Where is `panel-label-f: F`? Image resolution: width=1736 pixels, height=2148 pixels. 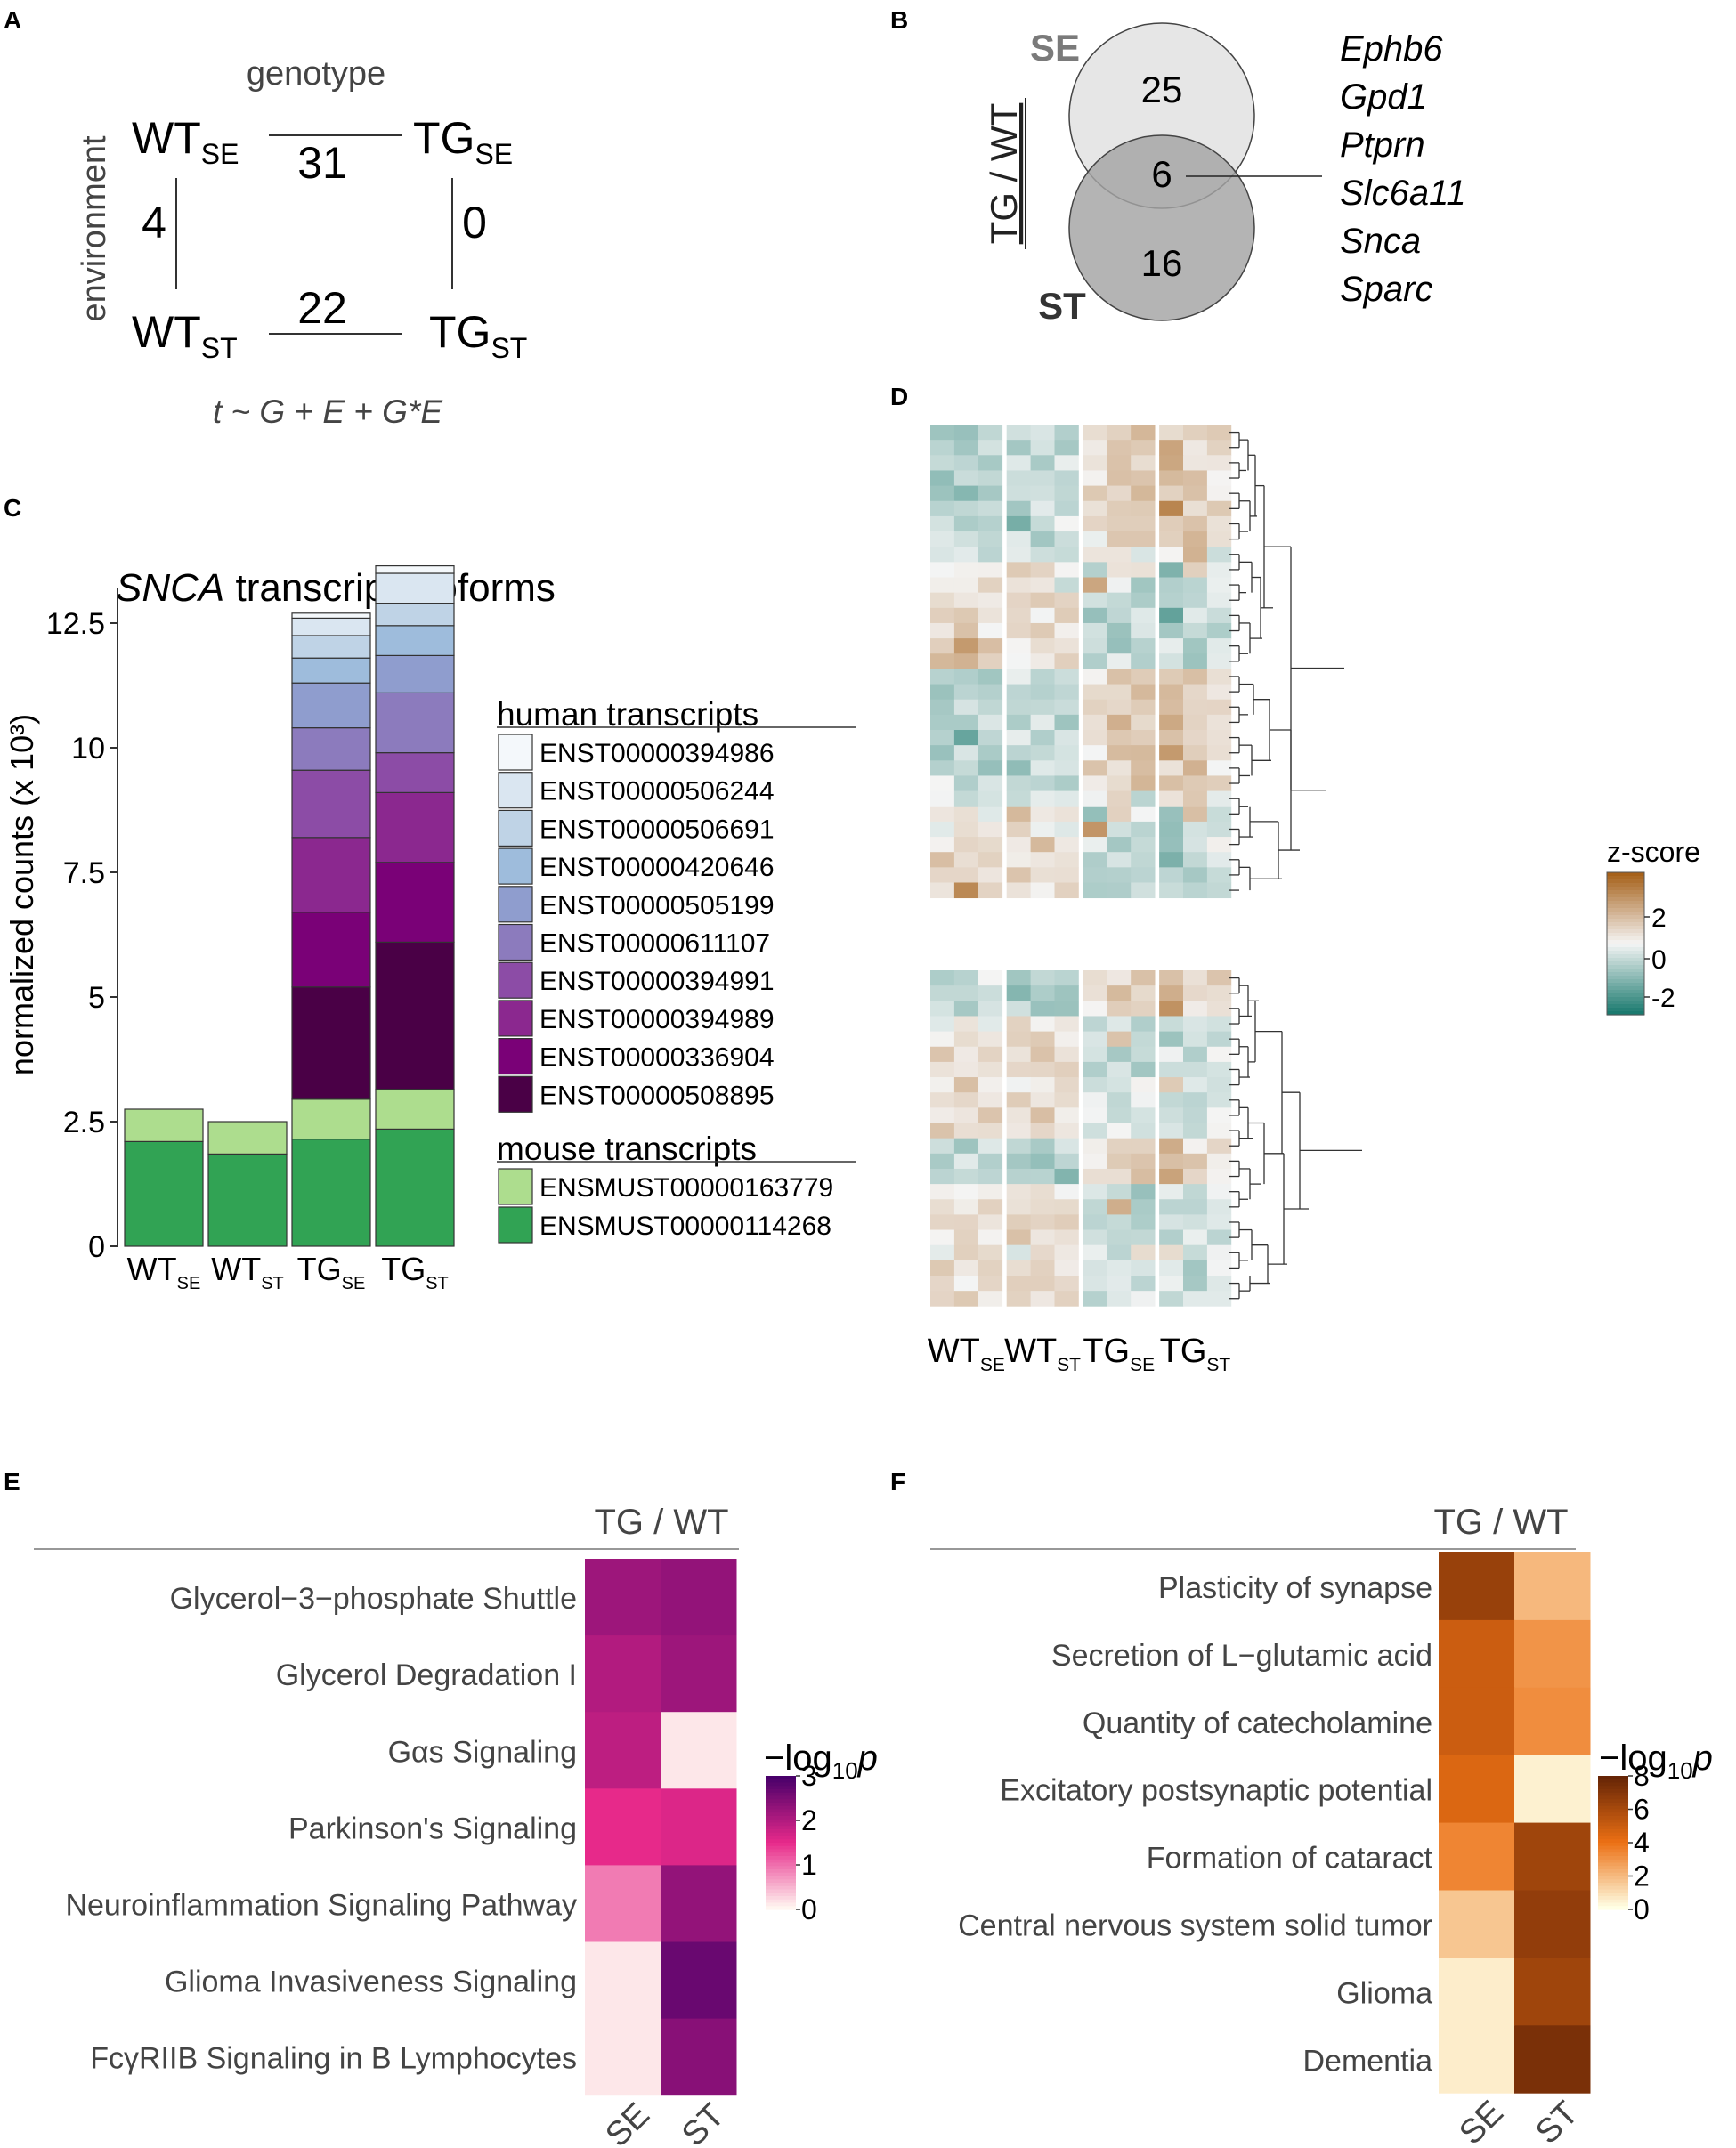 panel-label-f: F is located at coordinates (897, 1481).